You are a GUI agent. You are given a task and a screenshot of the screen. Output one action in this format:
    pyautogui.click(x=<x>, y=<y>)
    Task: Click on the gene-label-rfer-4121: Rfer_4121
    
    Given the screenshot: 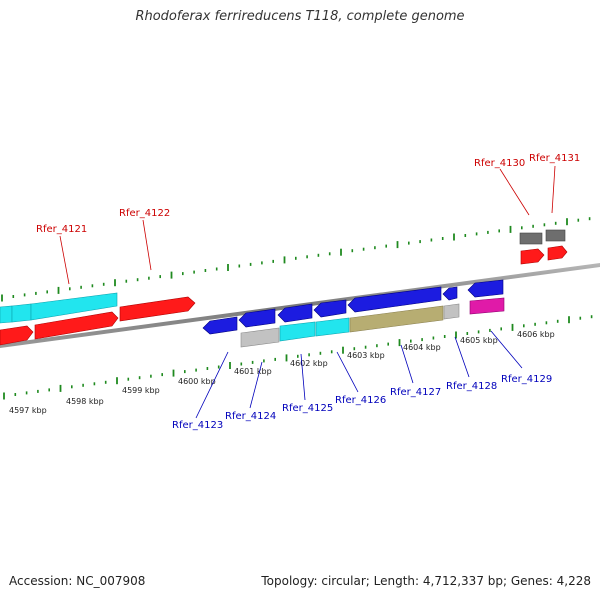 What is the action you would take?
    pyautogui.click(x=61, y=229)
    